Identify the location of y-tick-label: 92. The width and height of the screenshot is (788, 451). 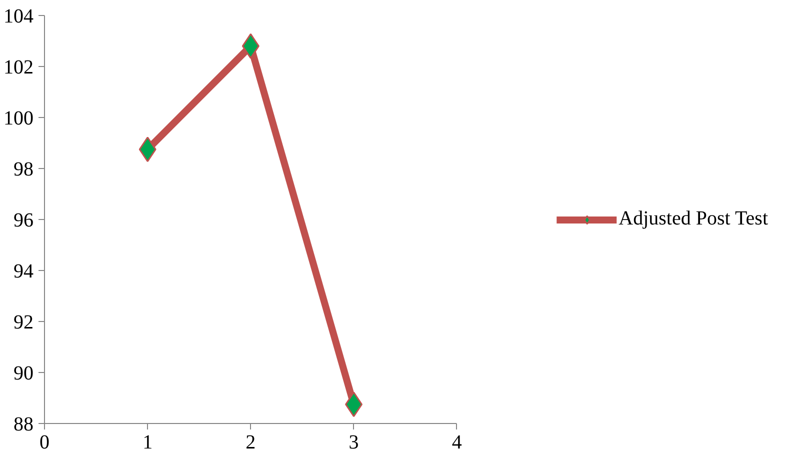
(24, 323).